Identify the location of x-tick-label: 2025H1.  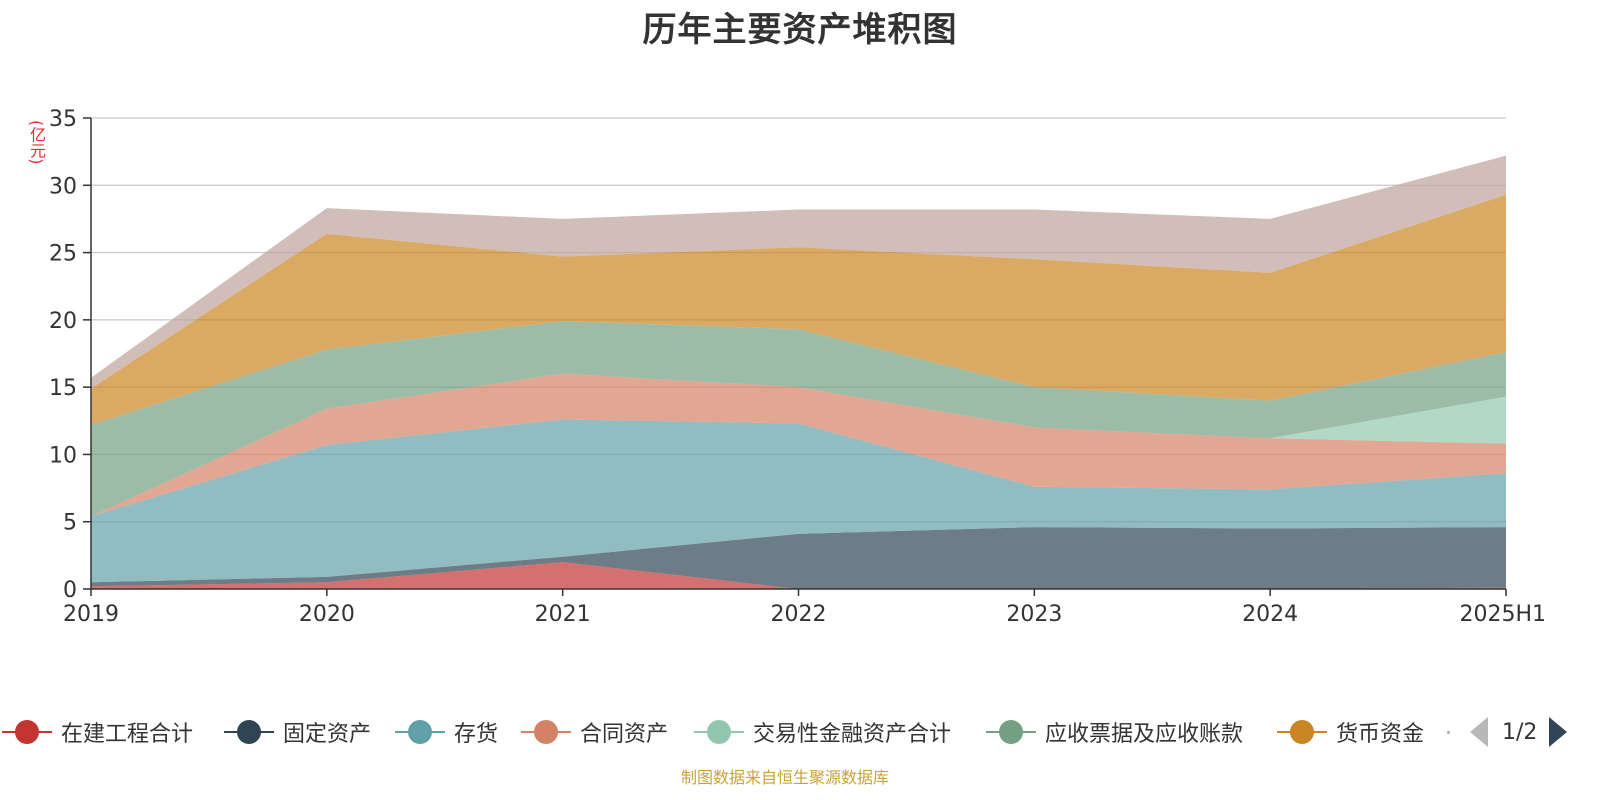
(1502, 614).